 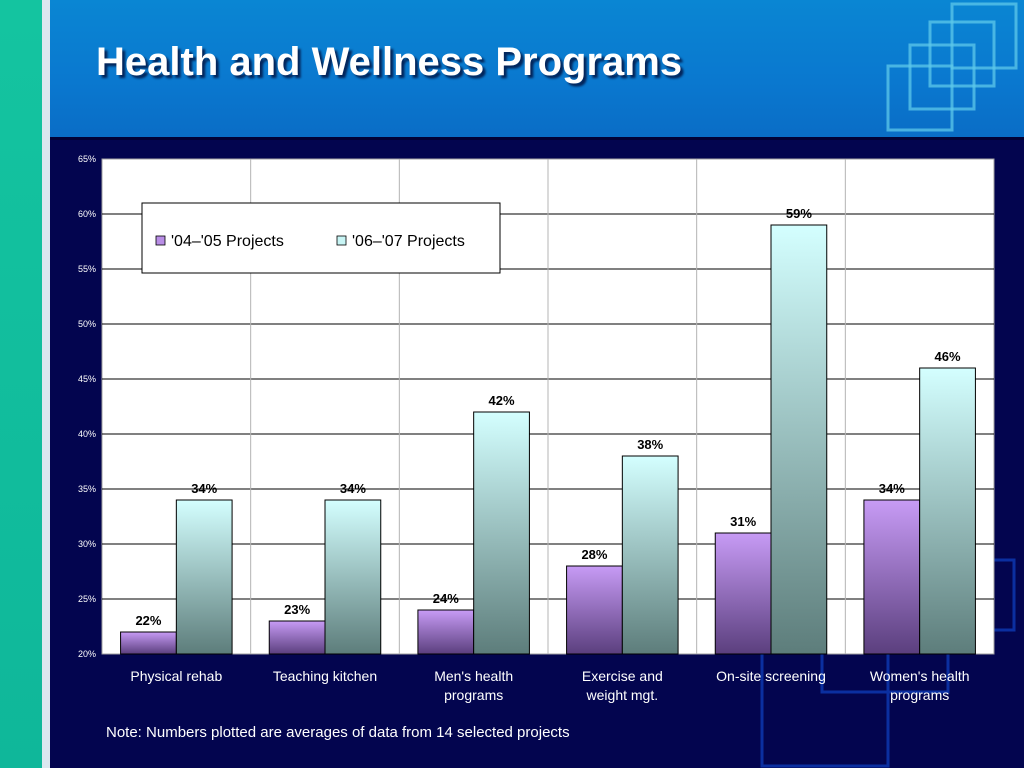 I want to click on value-label: 22%, so click(x=148, y=620).